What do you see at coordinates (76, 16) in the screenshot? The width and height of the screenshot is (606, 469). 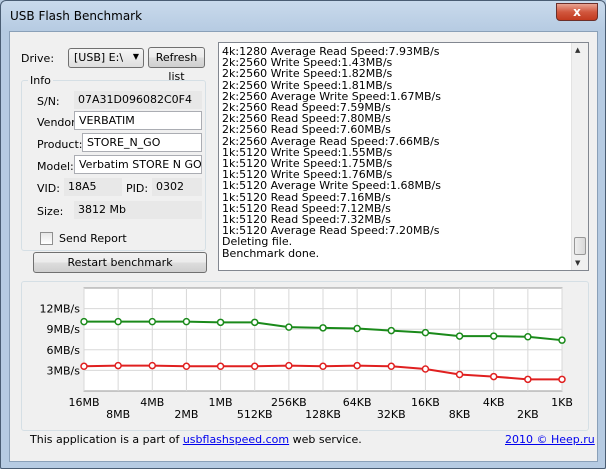 I see `window-title: USB Flash Benchmark` at bounding box center [76, 16].